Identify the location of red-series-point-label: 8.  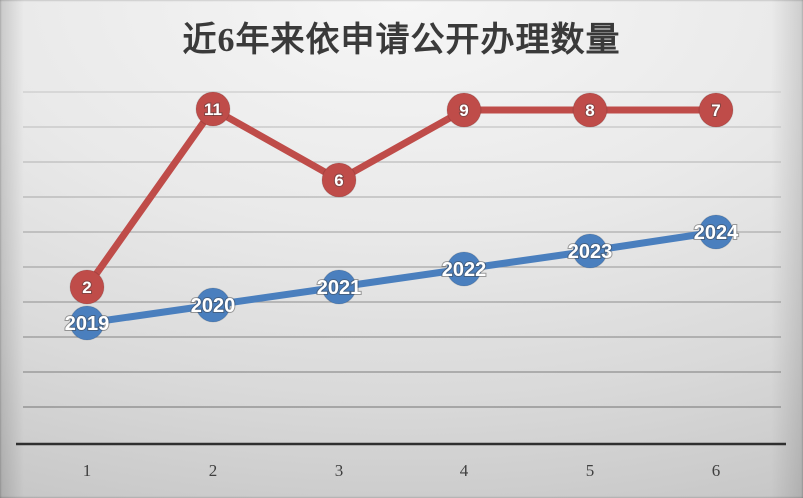
(589, 110).